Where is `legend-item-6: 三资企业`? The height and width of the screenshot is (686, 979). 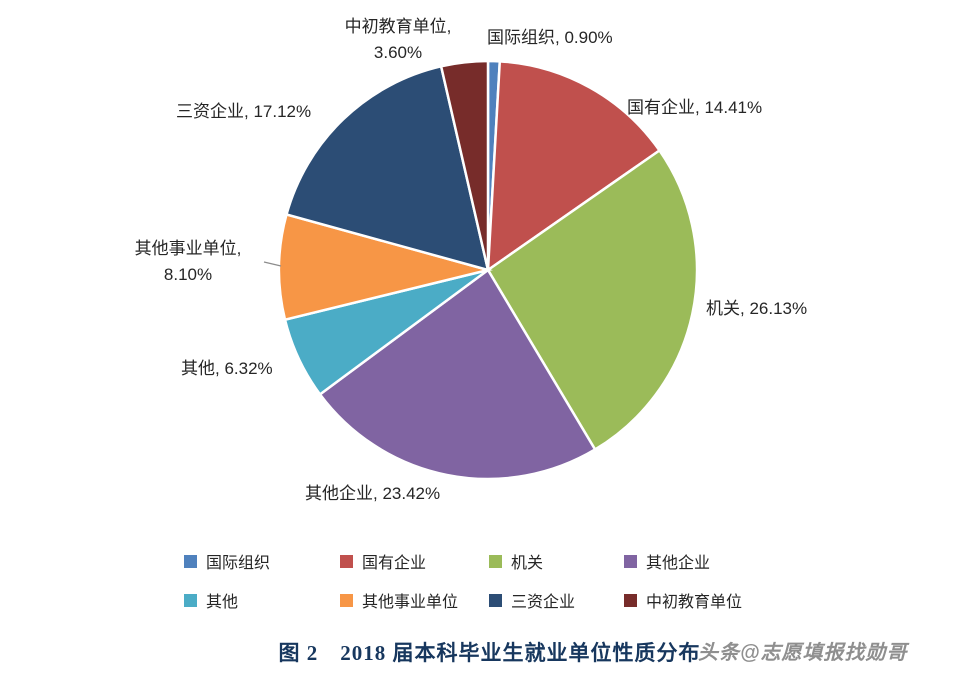
legend-item-6: 三资企业 is located at coordinates (556, 600).